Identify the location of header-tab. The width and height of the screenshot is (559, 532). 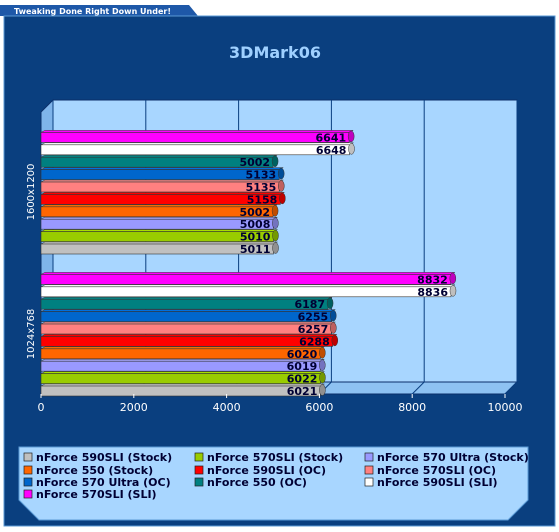
(99, 10).